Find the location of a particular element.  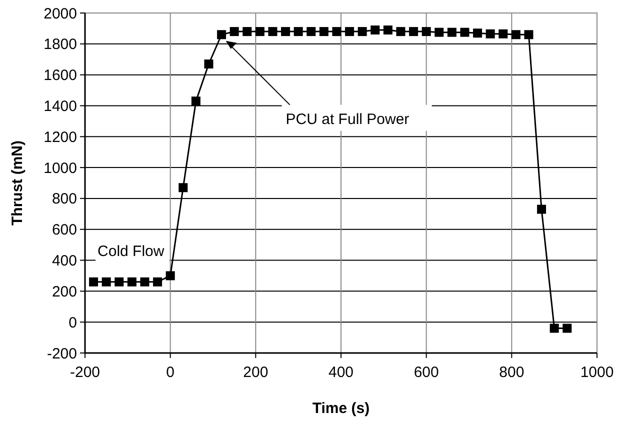

x-tick-label: 200 is located at coordinates (255, 372).